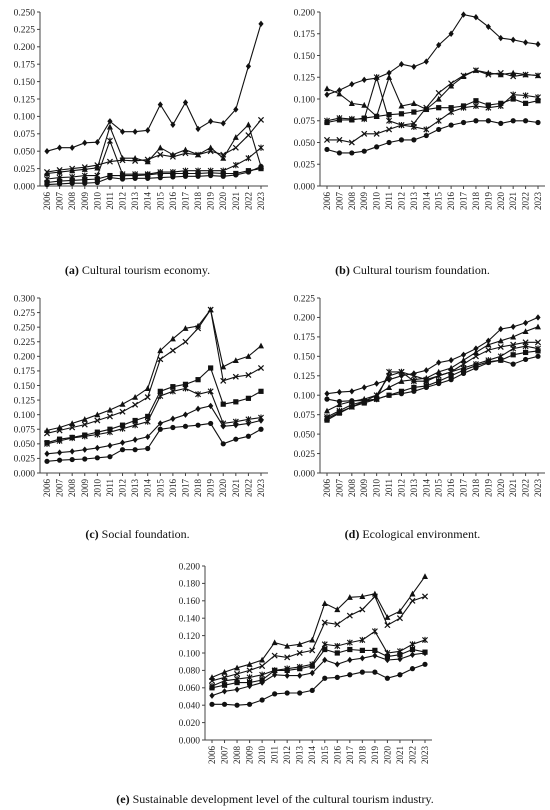  I want to click on y-tick-label: 0.025, so click(25, 460).